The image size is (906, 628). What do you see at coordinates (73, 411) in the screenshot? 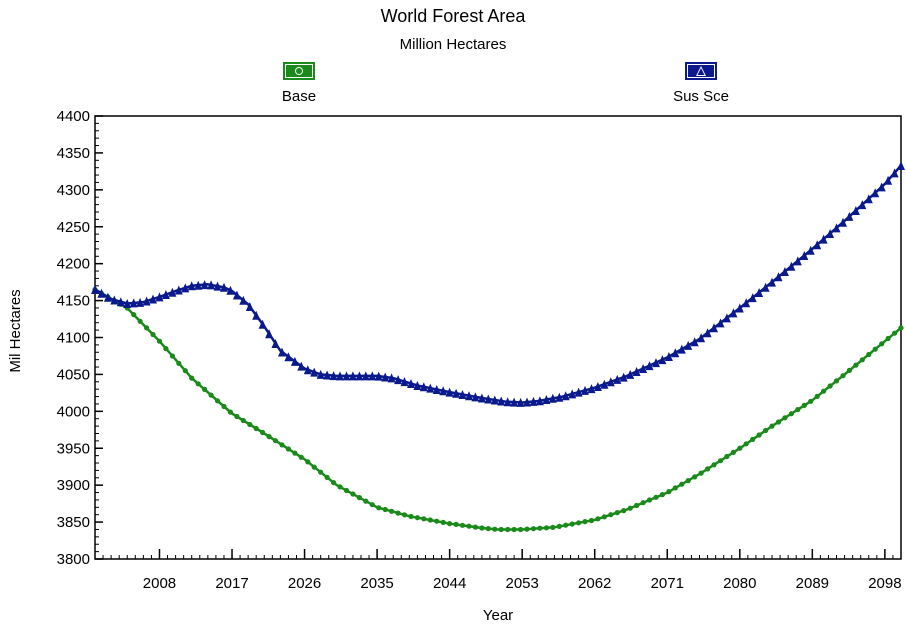
I see `y-tick-label: 4000` at bounding box center [73, 411].